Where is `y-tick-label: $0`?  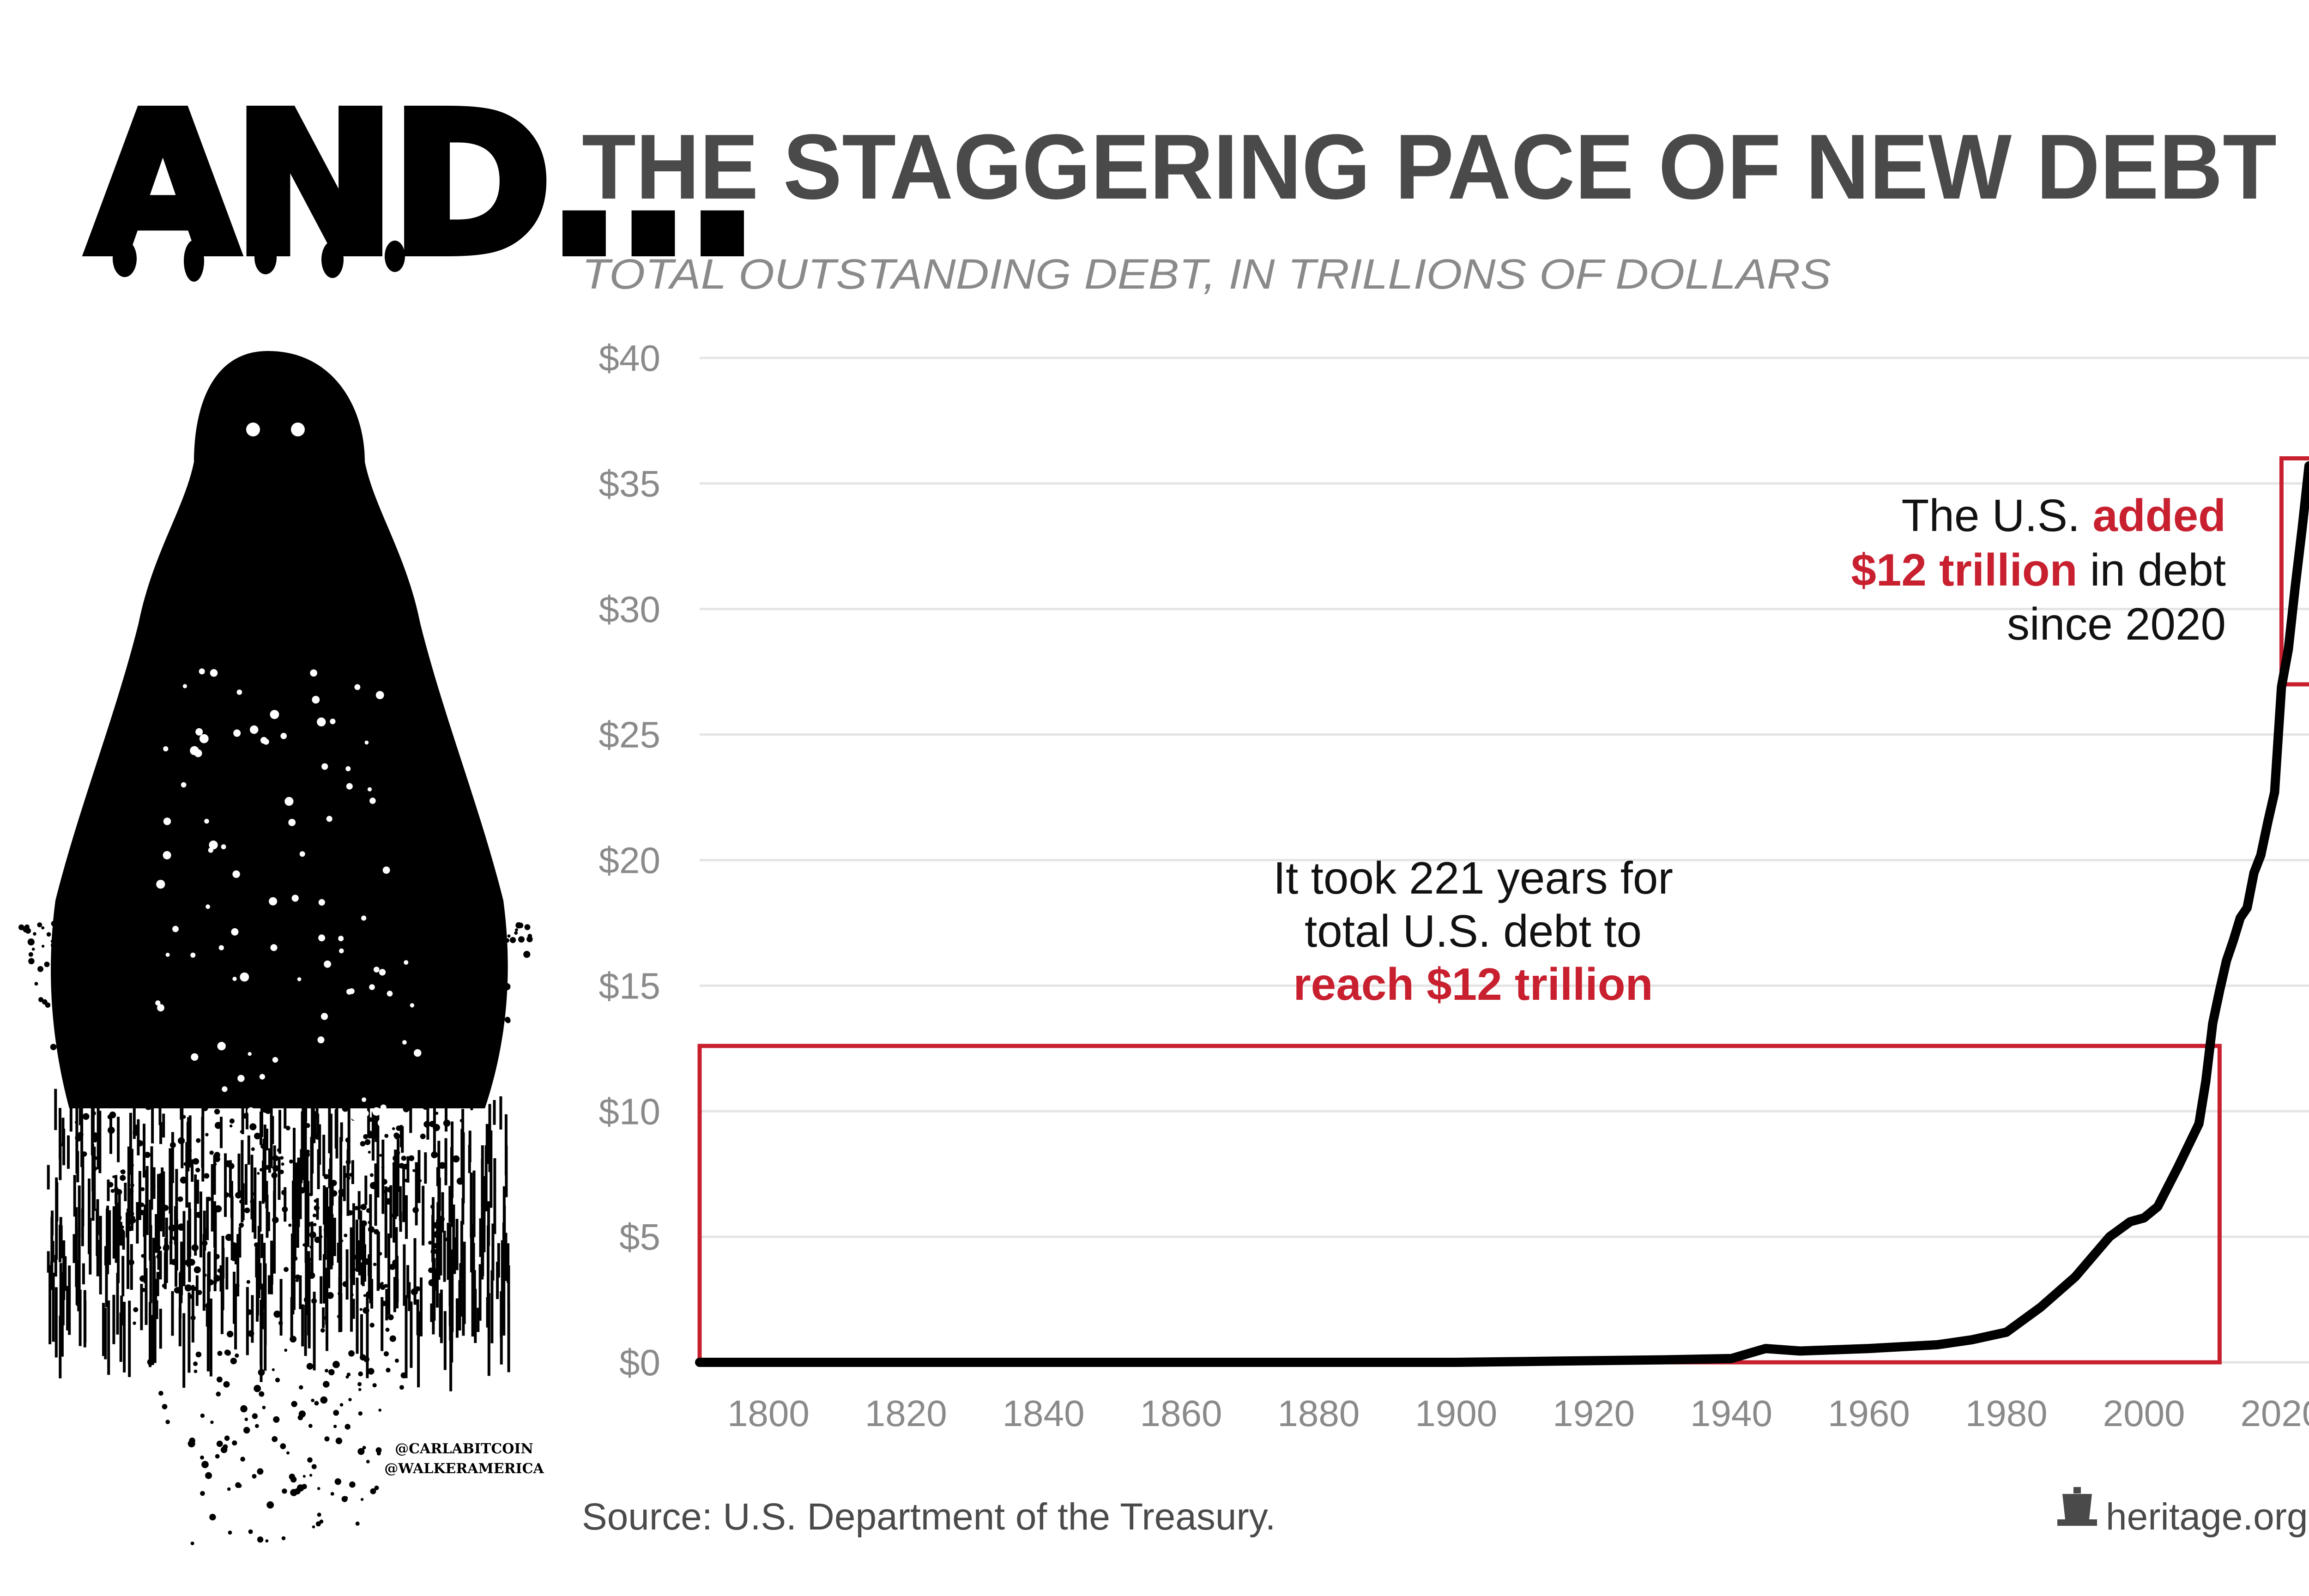
y-tick-label: $0 is located at coordinates (639, 1362).